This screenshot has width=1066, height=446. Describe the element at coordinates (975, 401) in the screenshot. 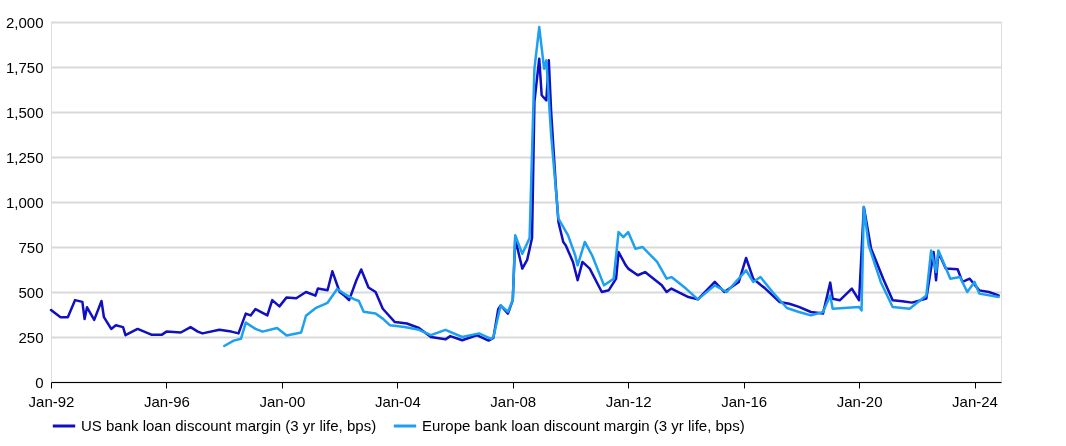

I see `x-tick-label: Jan-24` at that location.